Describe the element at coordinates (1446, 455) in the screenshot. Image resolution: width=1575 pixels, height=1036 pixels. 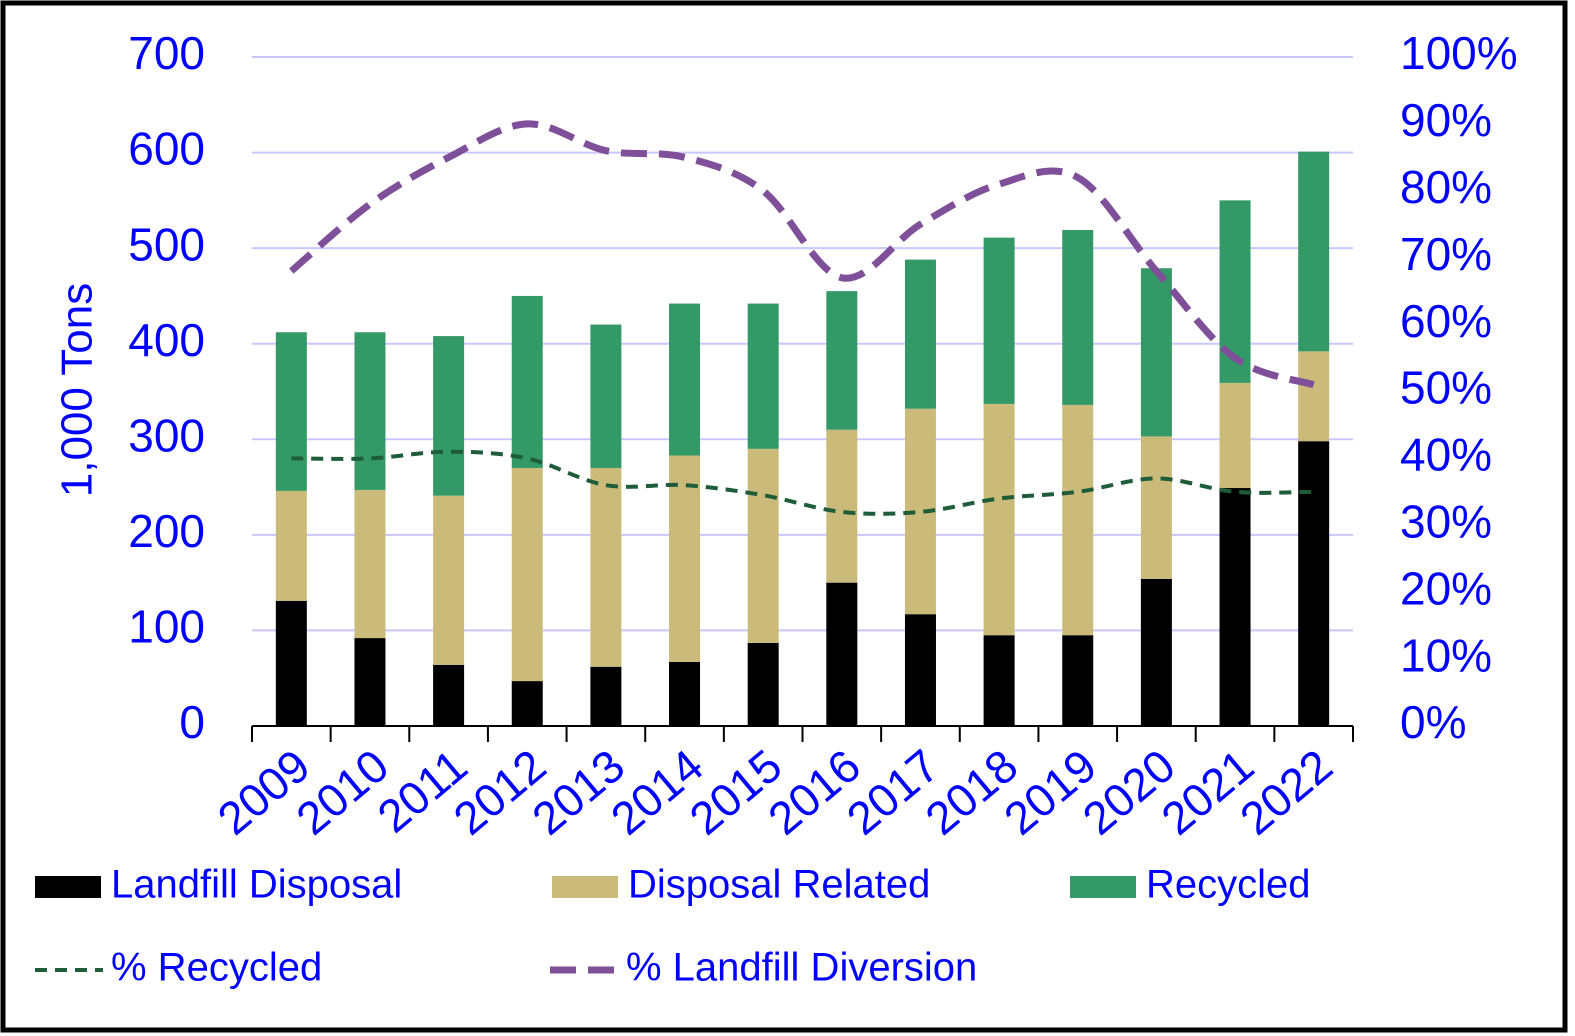
I see `y2-tick-label: 40%` at that location.